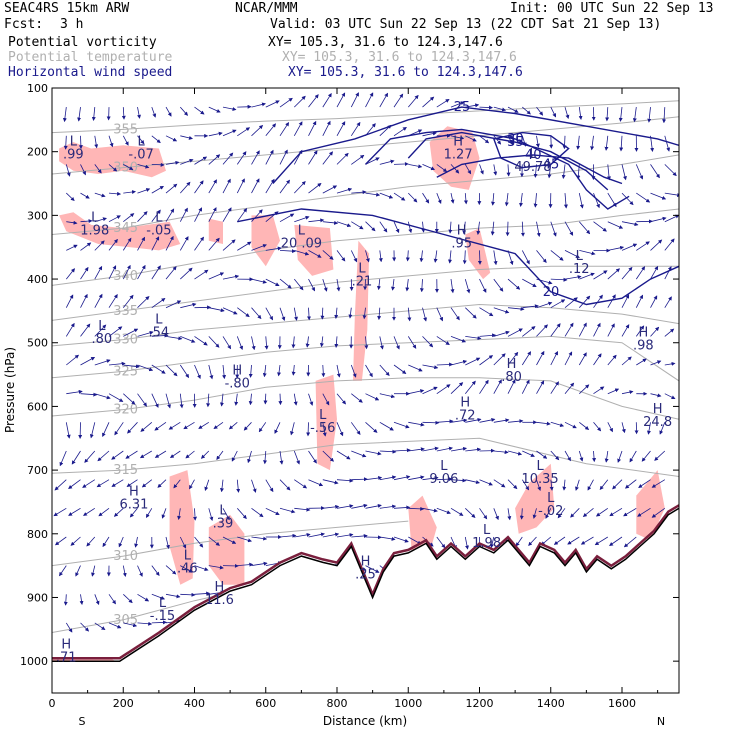 Image resolution: width=740 pixels, height=740 pixels. I want to click on hl-value: -.02, so click(550, 511).